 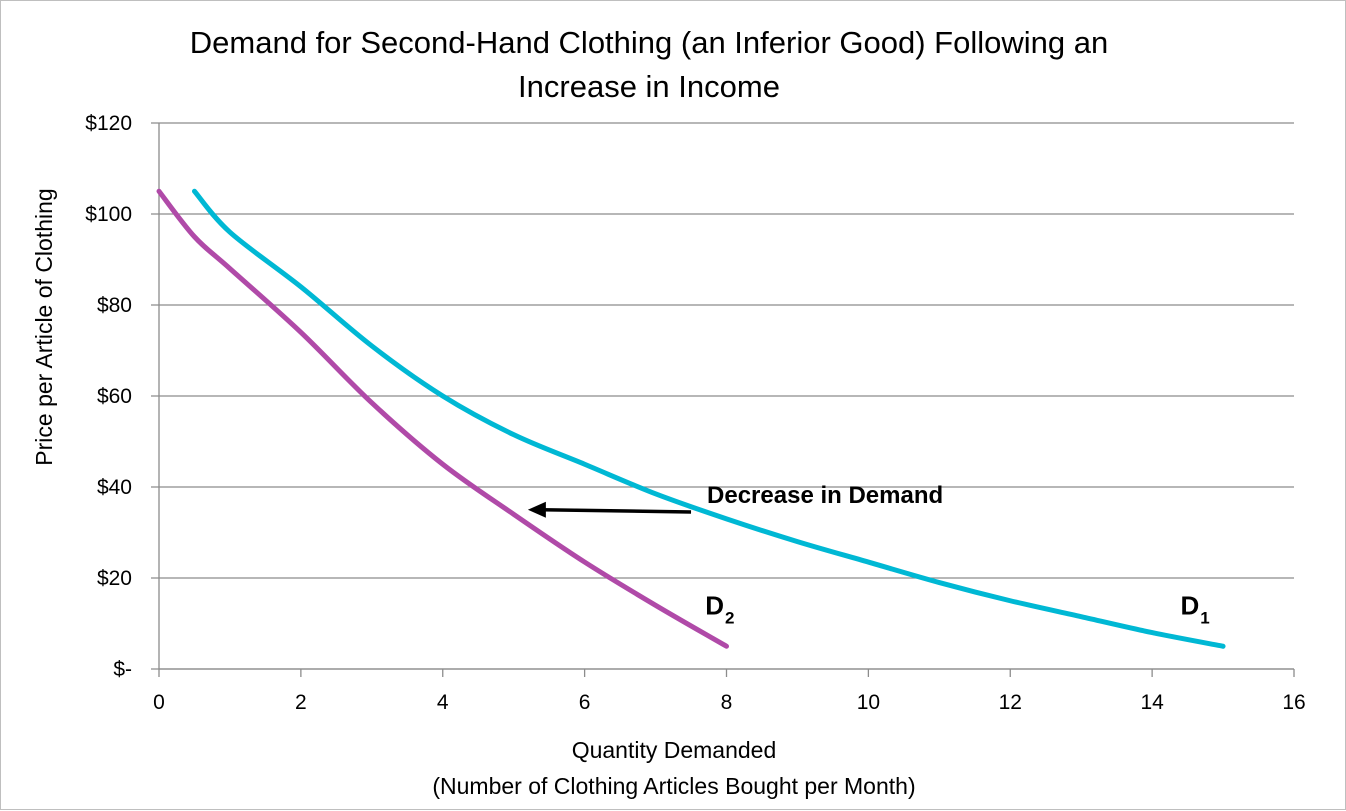 What do you see at coordinates (649, 86) in the screenshot?
I see `chart-title-line-2: Increase in Income` at bounding box center [649, 86].